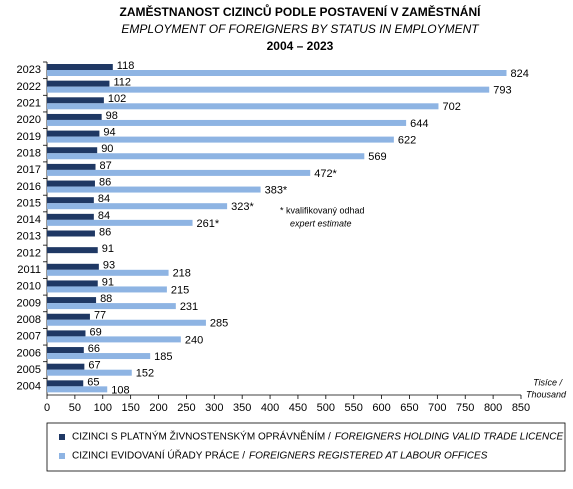  What do you see at coordinates (29, 187) in the screenshot?
I see `y-tick-label: 2016` at bounding box center [29, 187].